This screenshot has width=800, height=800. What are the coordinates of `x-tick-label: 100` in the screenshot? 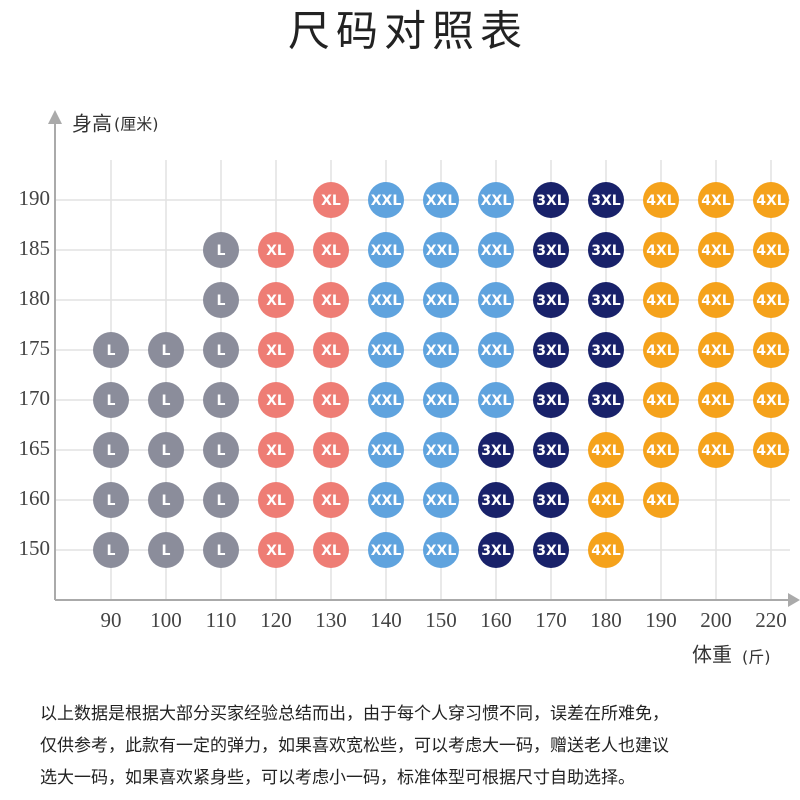 It's located at (166, 620).